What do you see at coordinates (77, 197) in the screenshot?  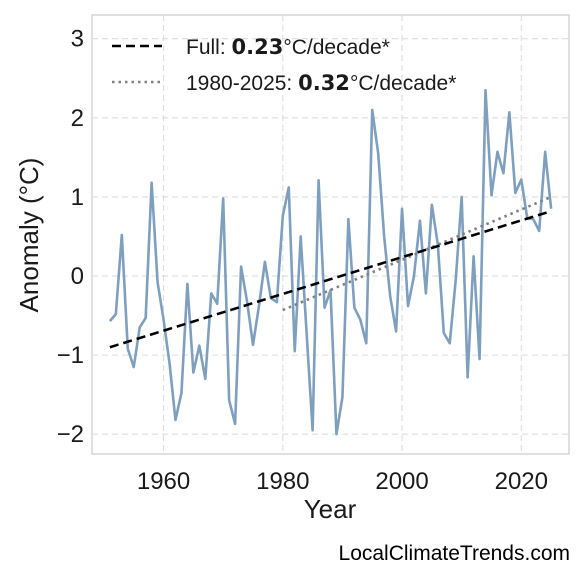 I see `y-tick-label: 1` at bounding box center [77, 197].